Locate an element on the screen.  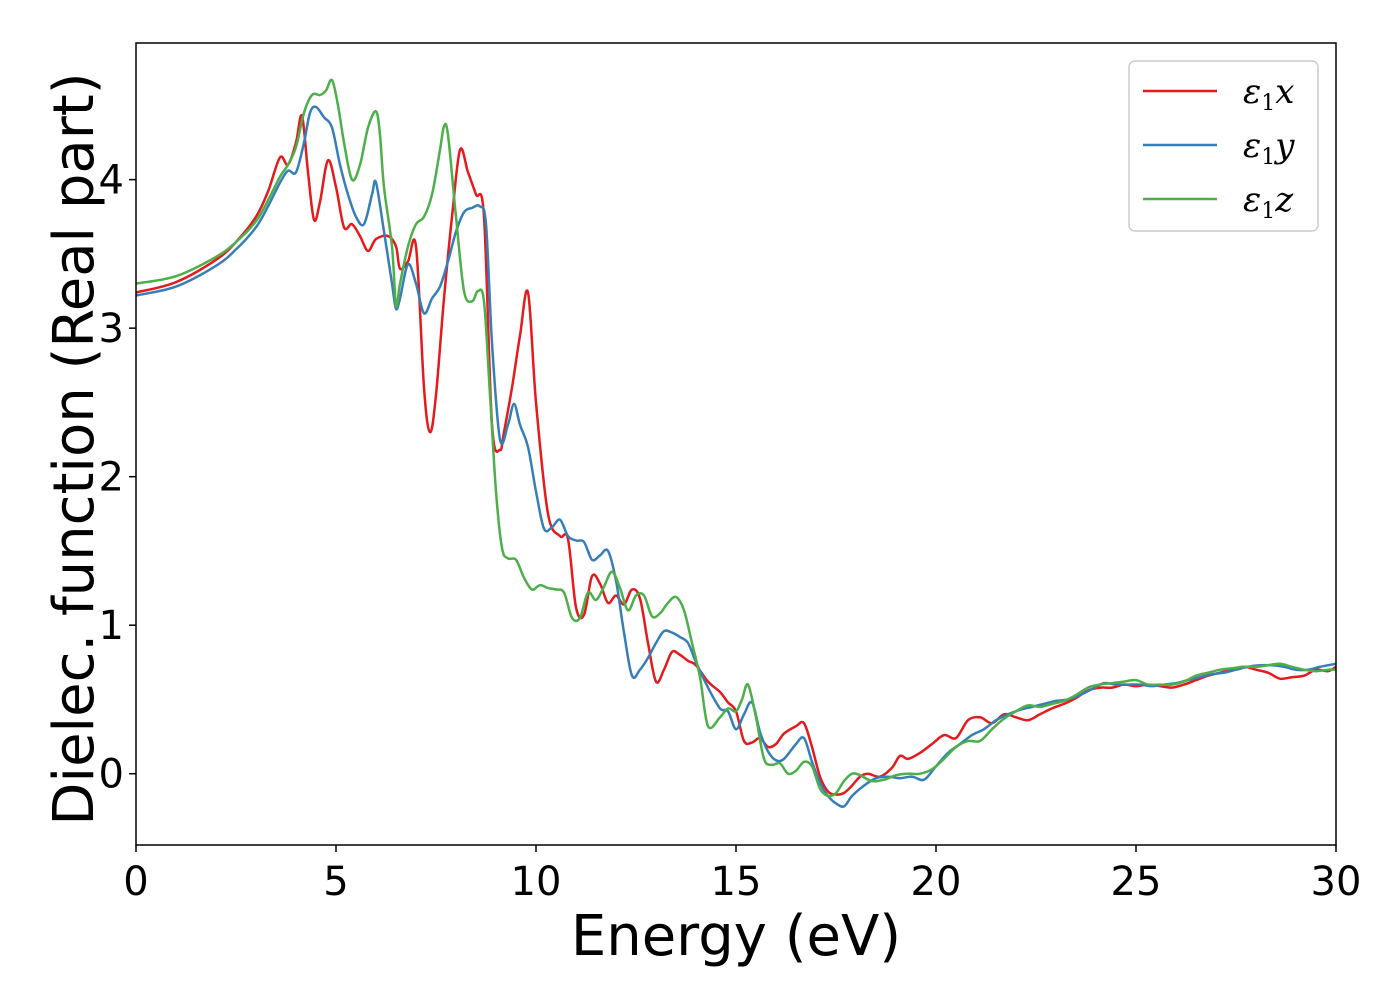
x-tick-label: 30 is located at coordinates (1336, 882).